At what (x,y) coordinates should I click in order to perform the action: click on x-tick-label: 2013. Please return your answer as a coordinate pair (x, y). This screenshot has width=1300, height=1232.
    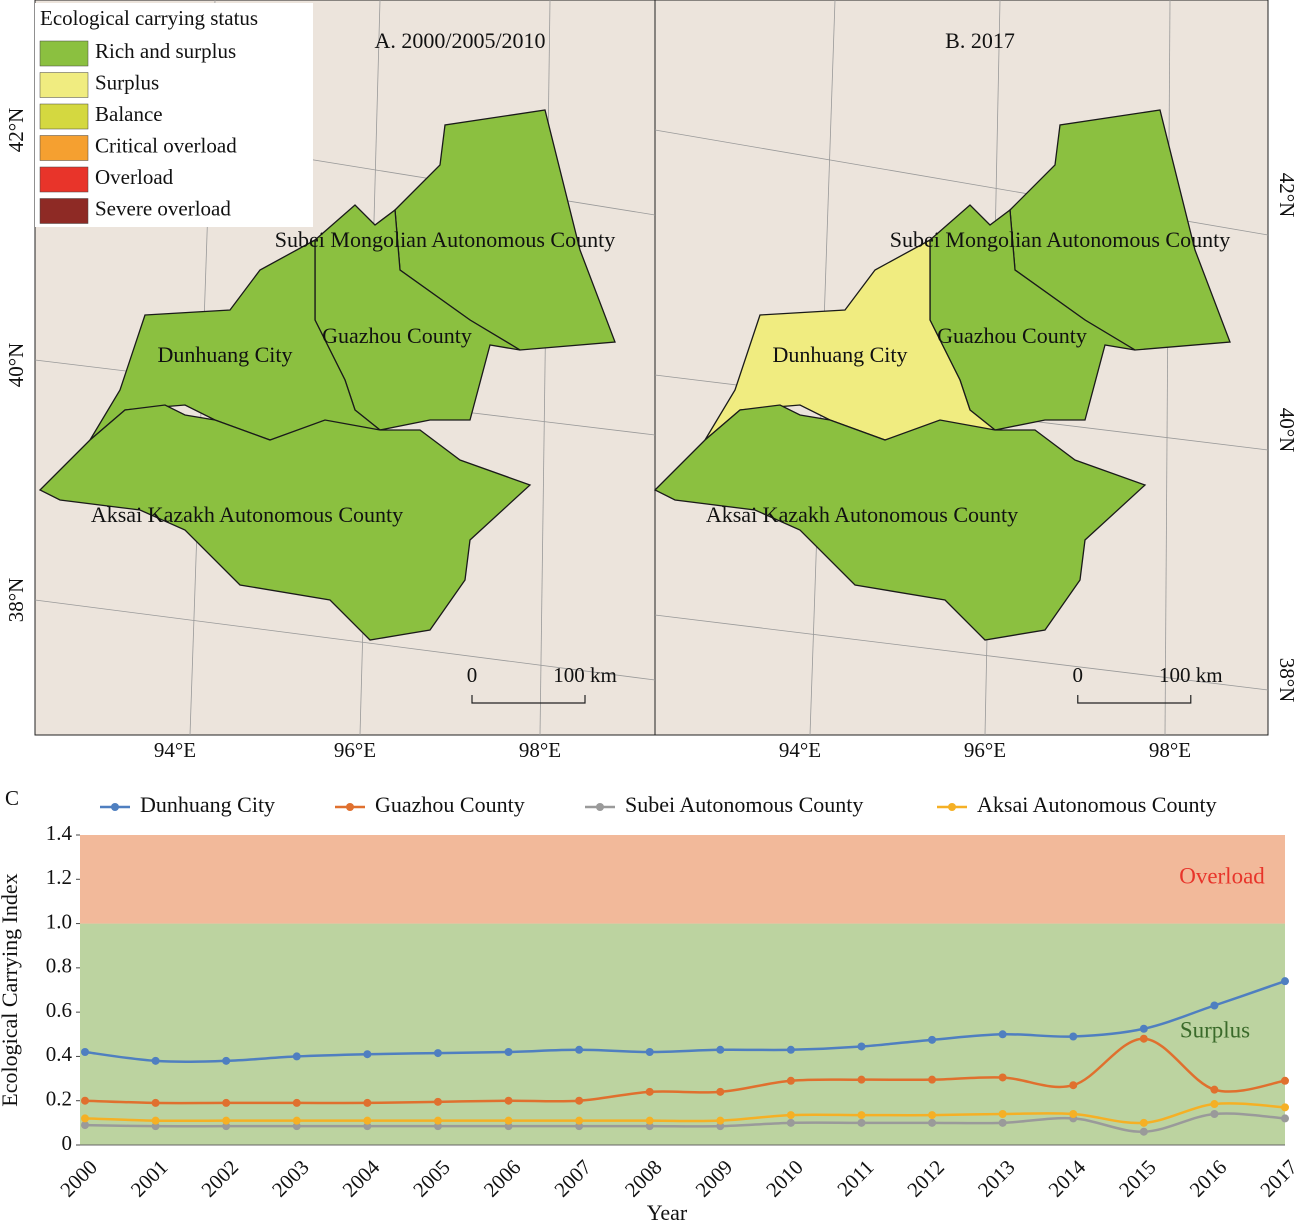
    Looking at the image, I should click on (996, 1178).